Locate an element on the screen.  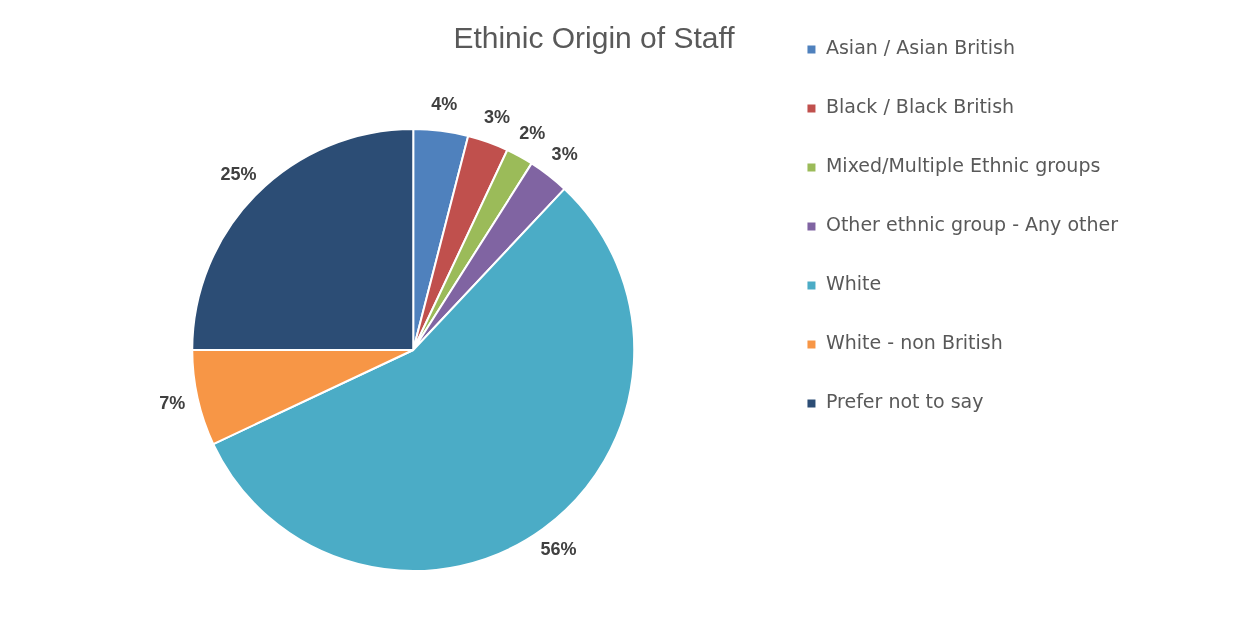
legend-label: White is located at coordinates (853, 283).